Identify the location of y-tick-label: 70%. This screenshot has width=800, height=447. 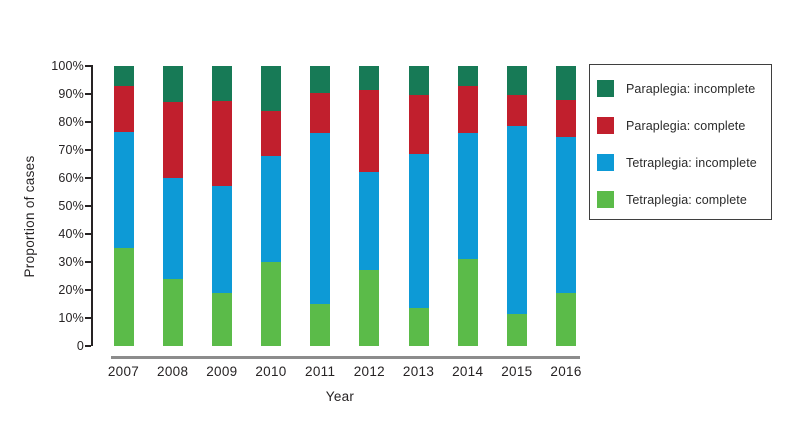
(71, 149).